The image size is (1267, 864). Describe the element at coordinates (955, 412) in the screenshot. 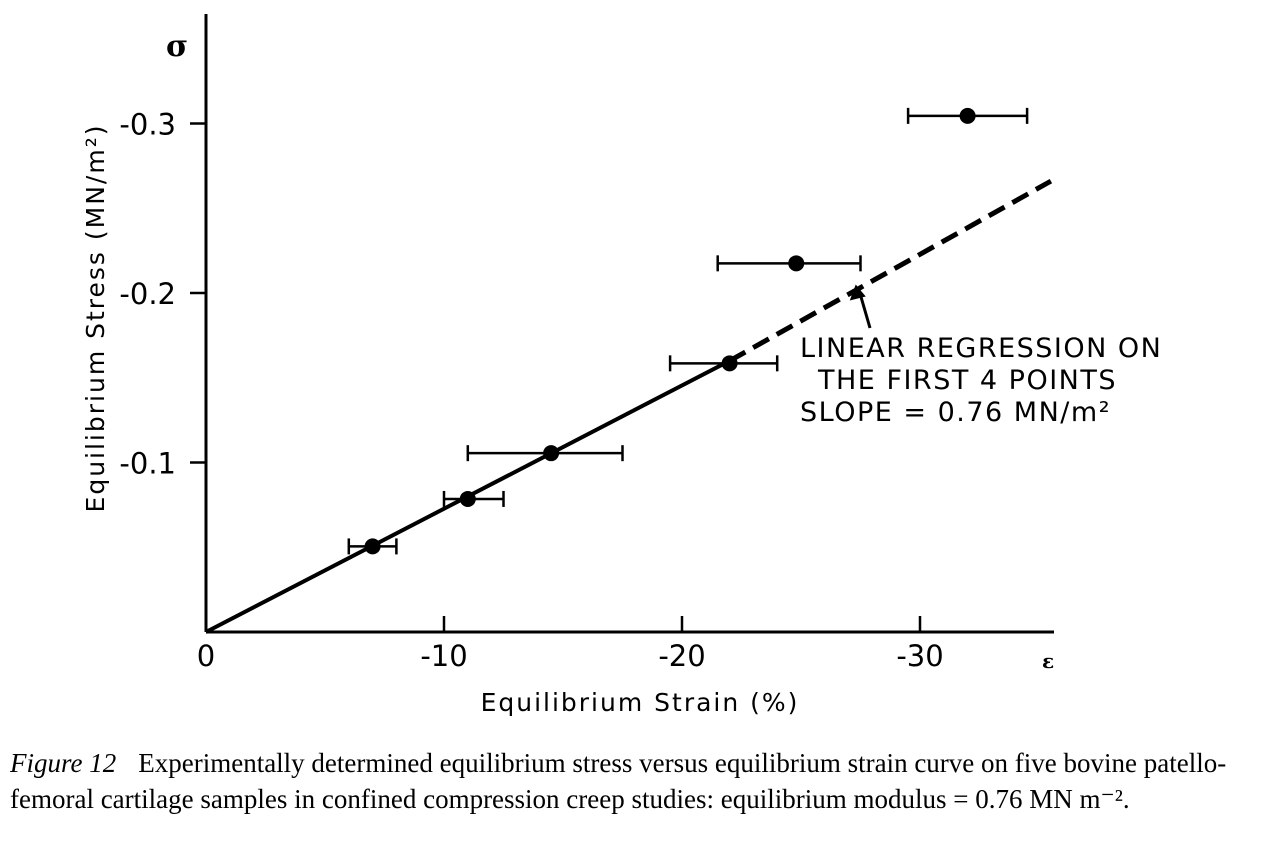

I see `annotation-text-line: SLOPE = 0.76 MN/m²` at that location.